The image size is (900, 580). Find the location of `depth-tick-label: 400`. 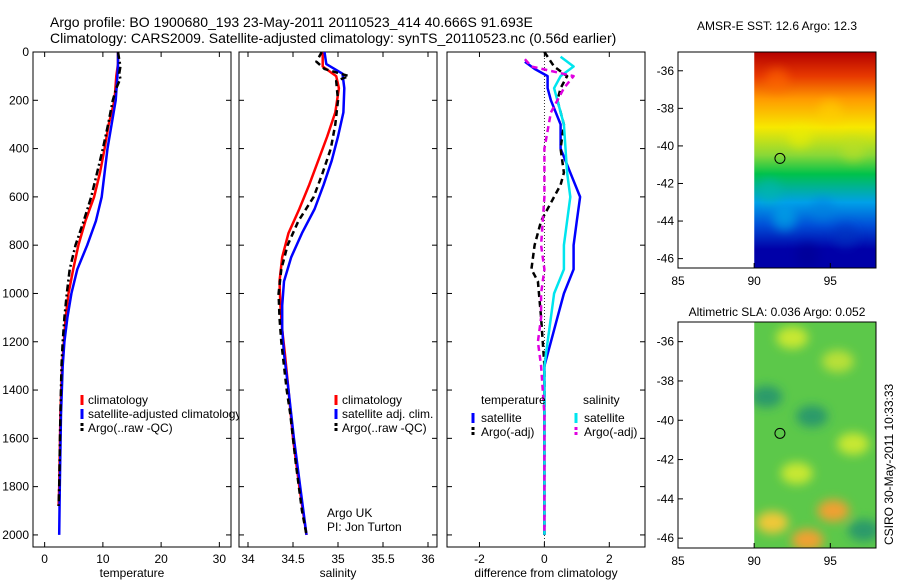

depth-tick-label: 400 is located at coordinates (19, 149).